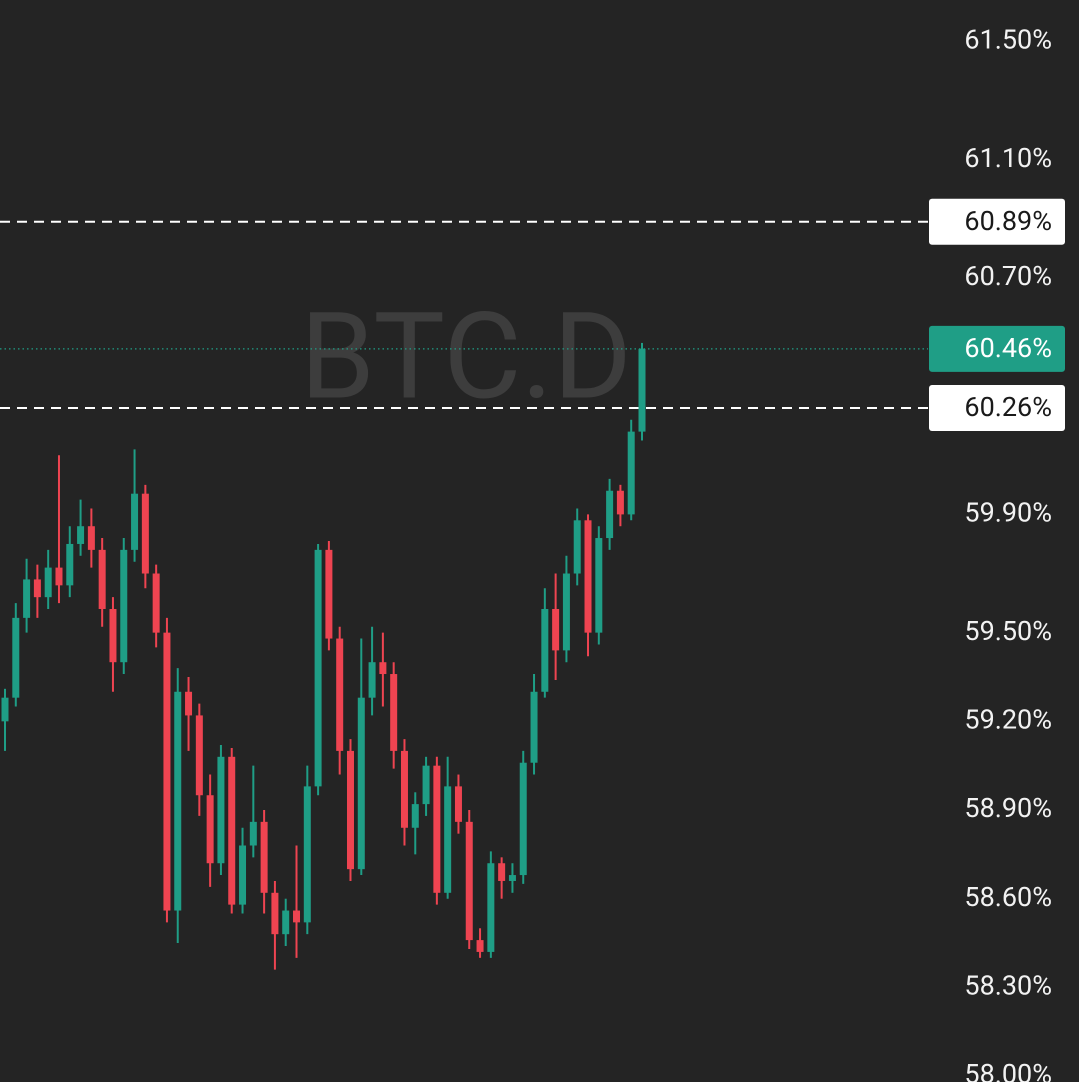  I want to click on y-tick-label: 60.70%, so click(1008, 276).